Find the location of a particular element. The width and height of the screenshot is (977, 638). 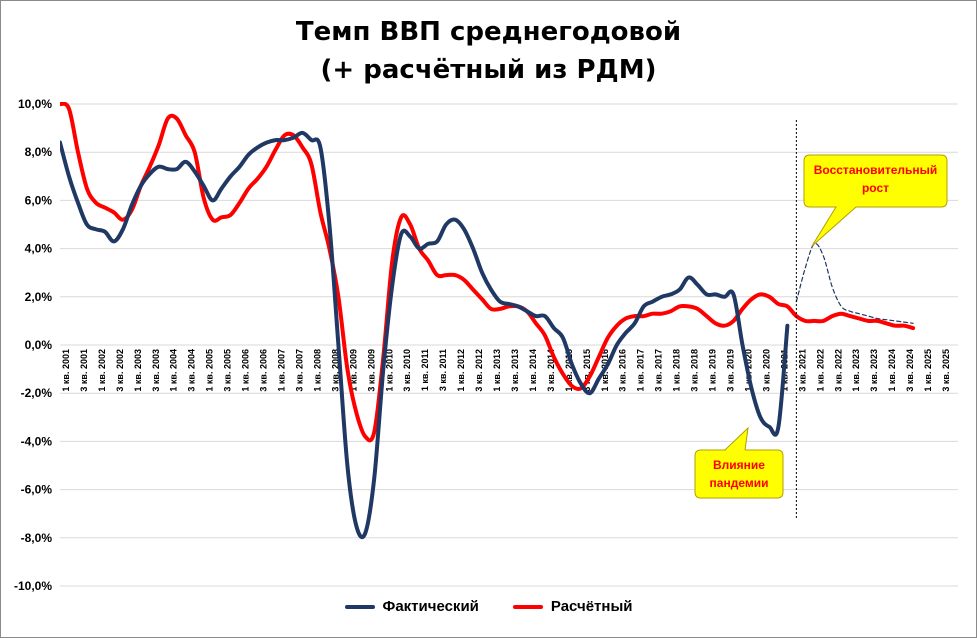

series-line-forecast is located at coordinates (854, 283).